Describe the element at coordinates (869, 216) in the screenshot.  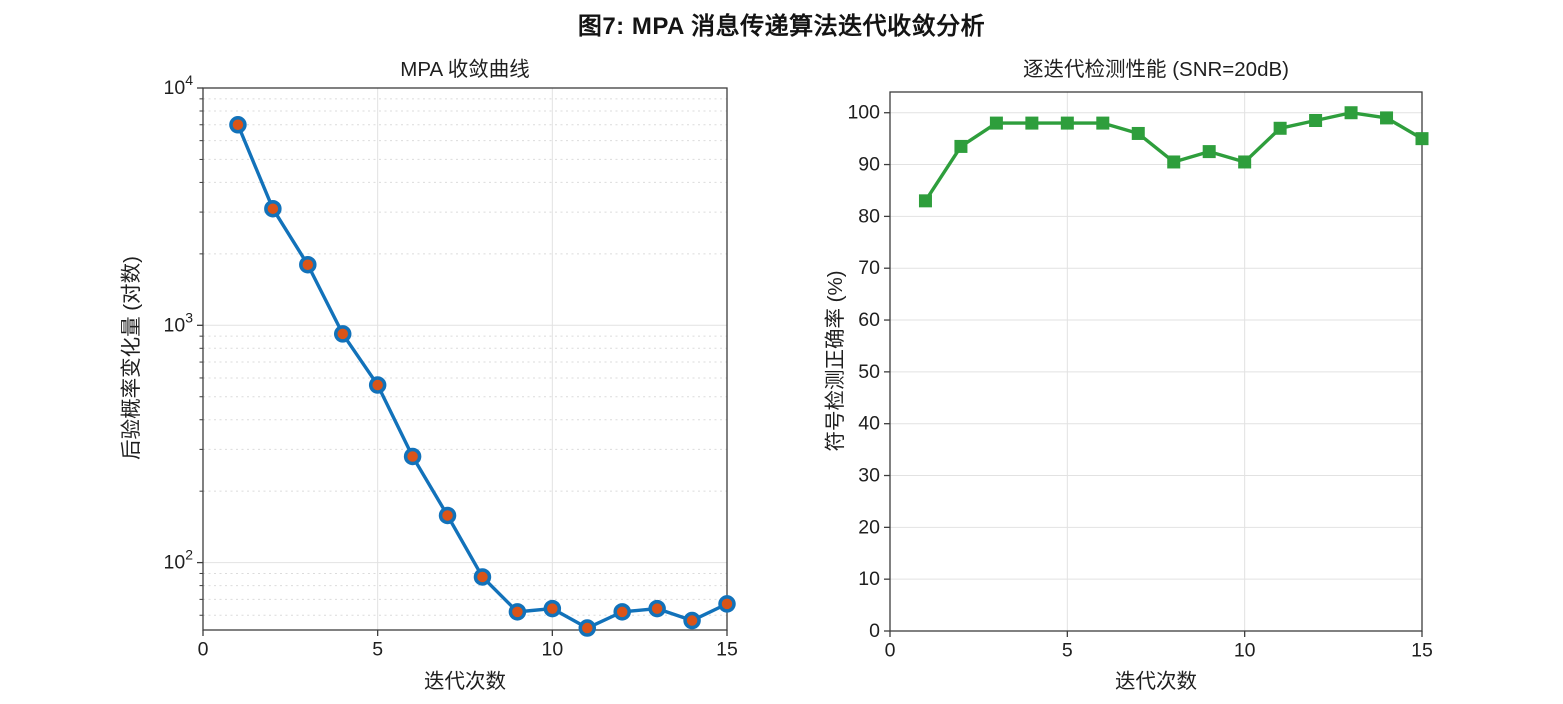
I see `y-tick-label: 80` at that location.